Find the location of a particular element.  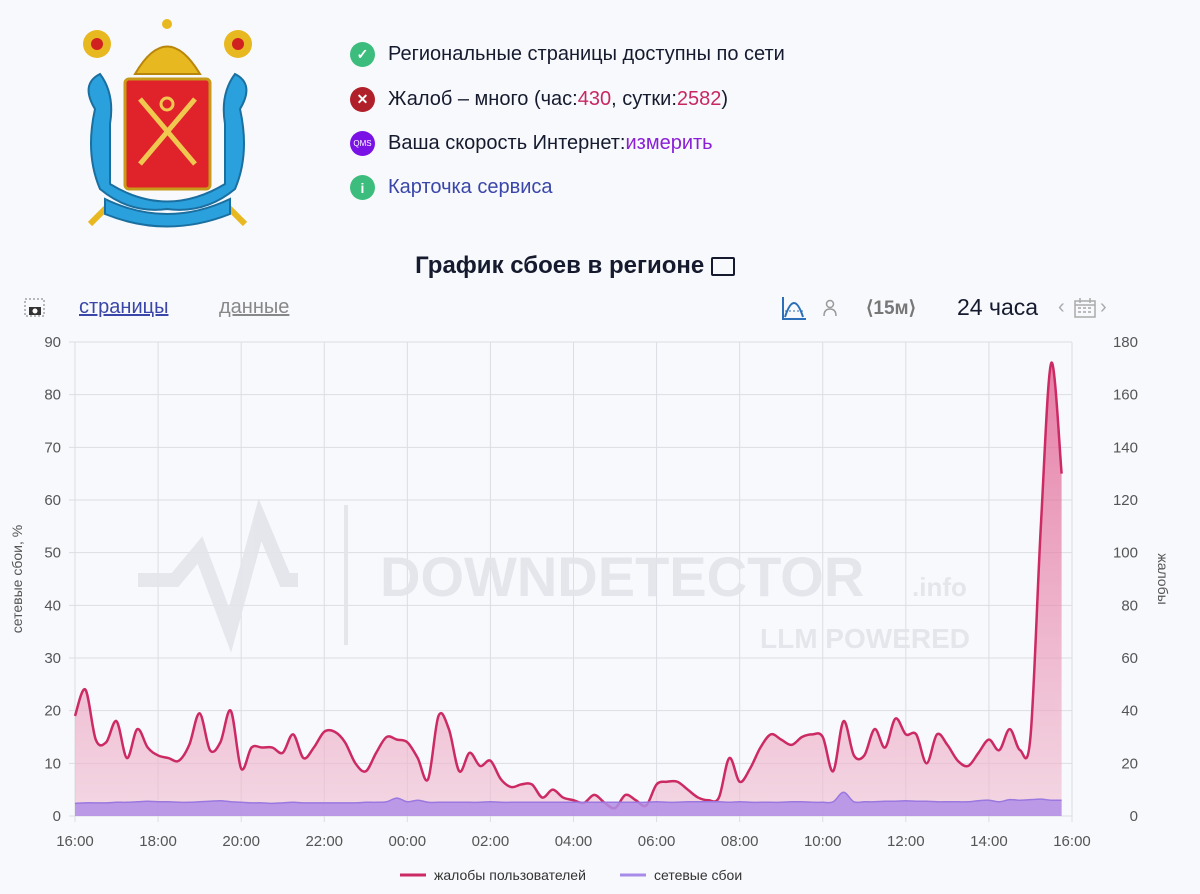

chart-smooth-icon is located at coordinates (794, 308).